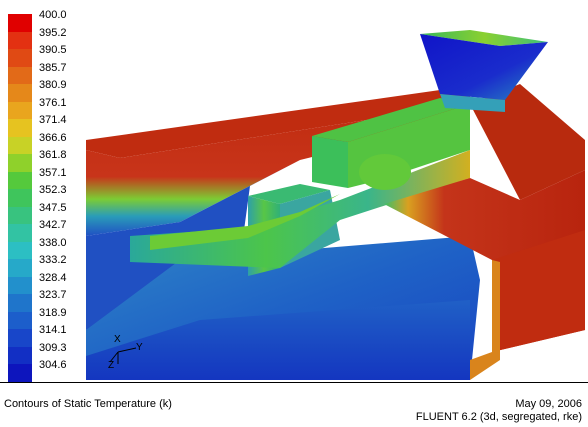 This screenshot has width=588, height=427. I want to click on tower-bulge, so click(385, 172).